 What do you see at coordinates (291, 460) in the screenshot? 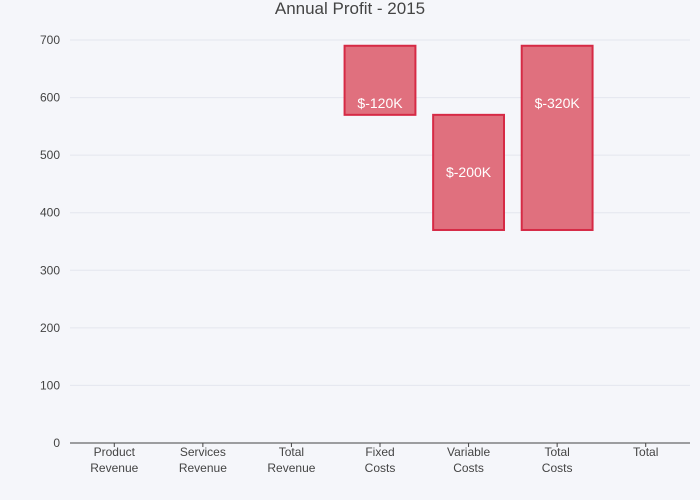
I see `x-tick-label: Total Revenue` at bounding box center [291, 460].